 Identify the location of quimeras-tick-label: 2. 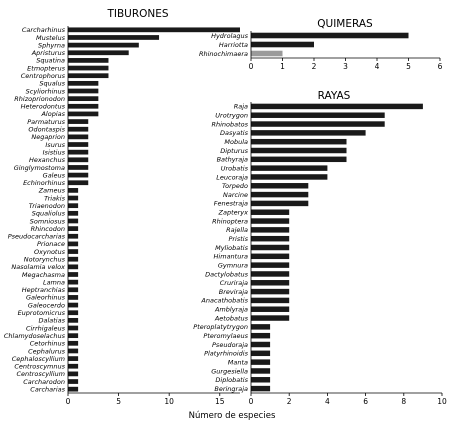
(314, 66).